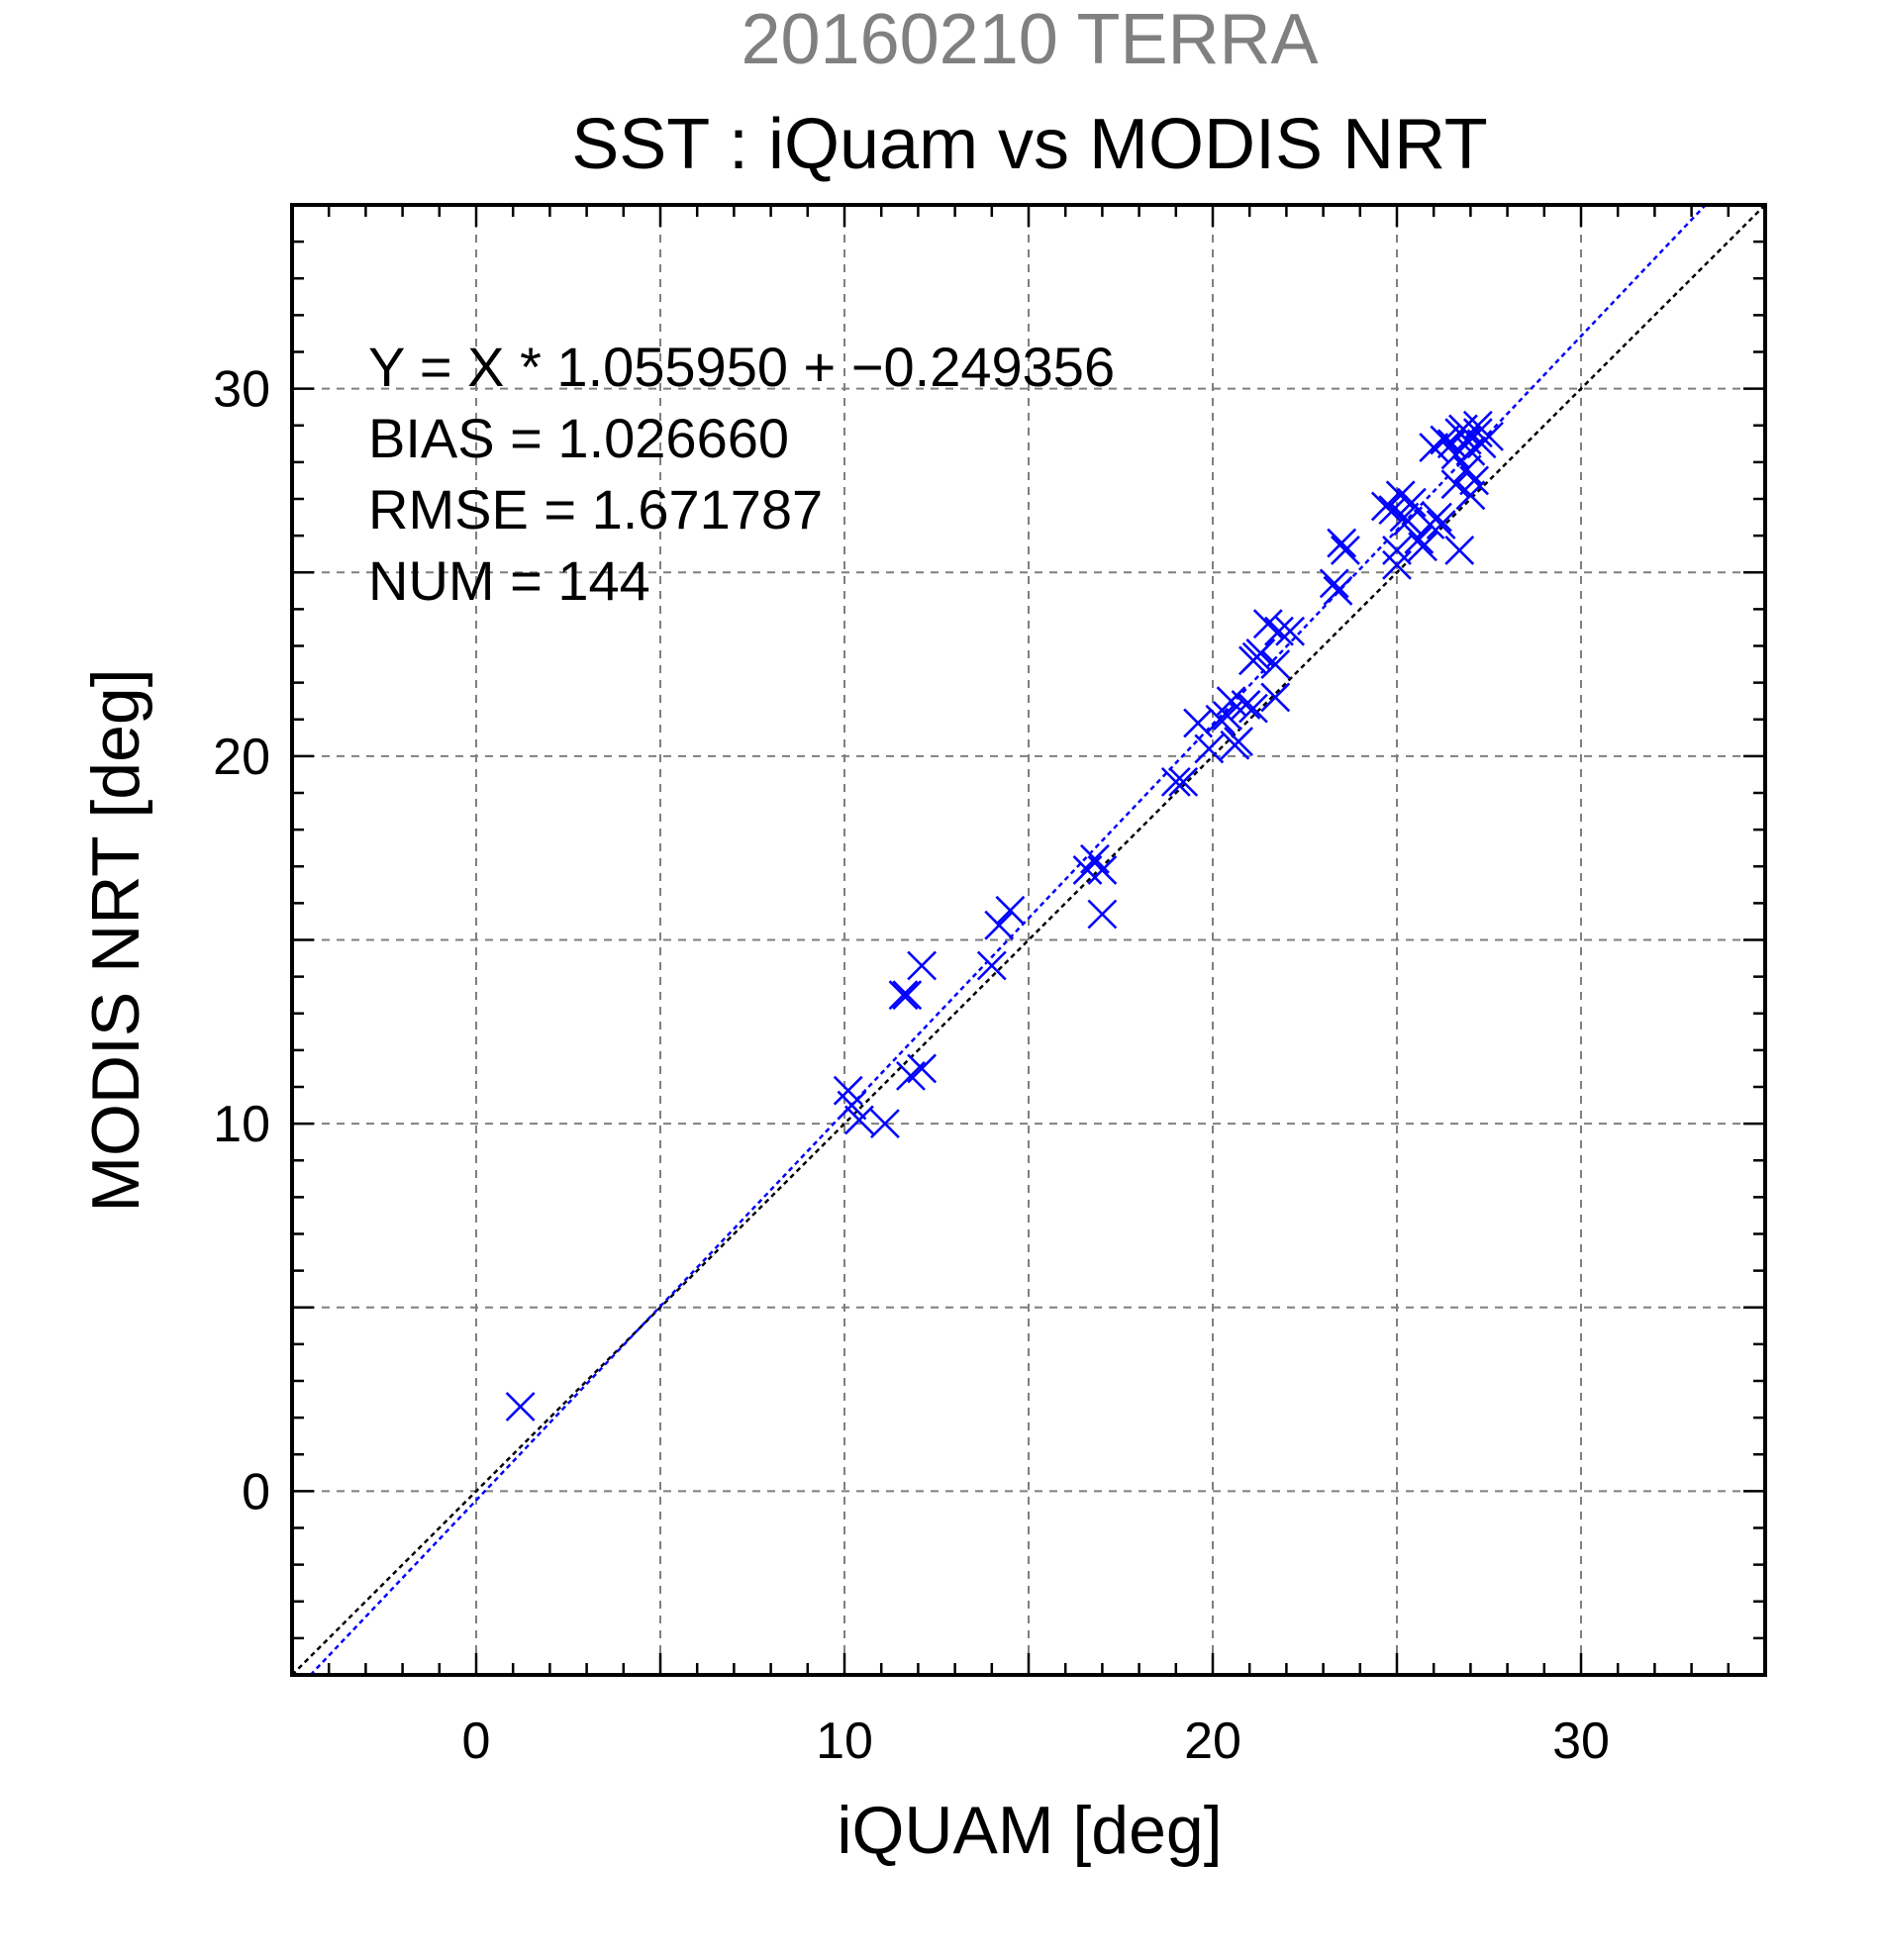 The image size is (1881, 1960). Describe the element at coordinates (256, 1491) in the screenshot. I see `y-tick-label: 0` at that location.